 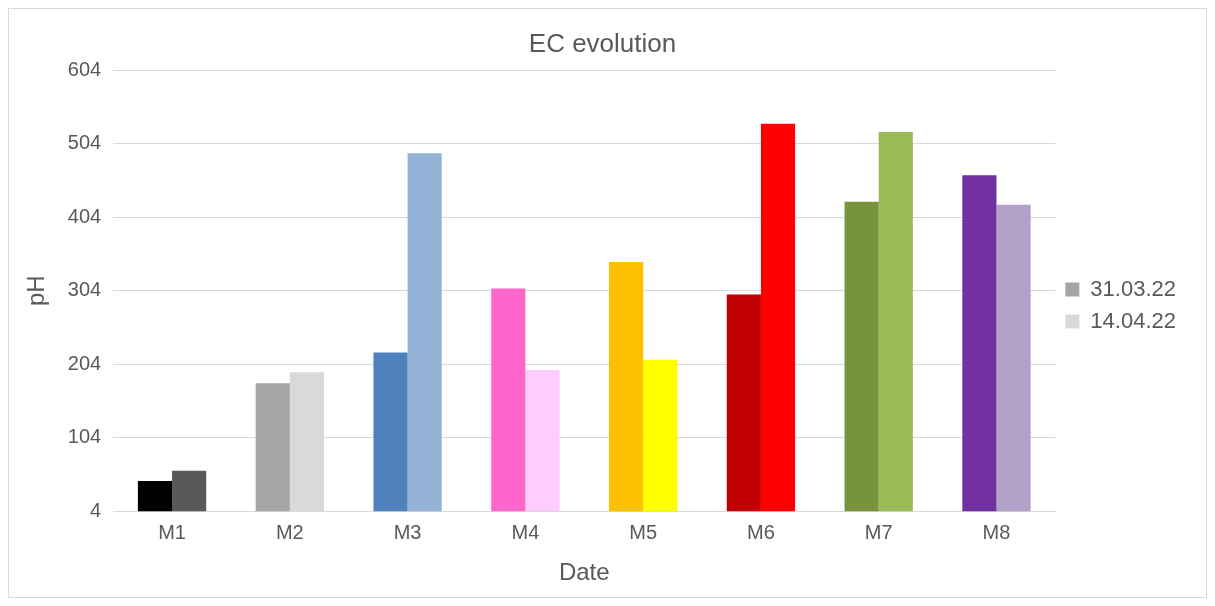 I want to click on x-tick-label: M1, so click(x=172, y=531).